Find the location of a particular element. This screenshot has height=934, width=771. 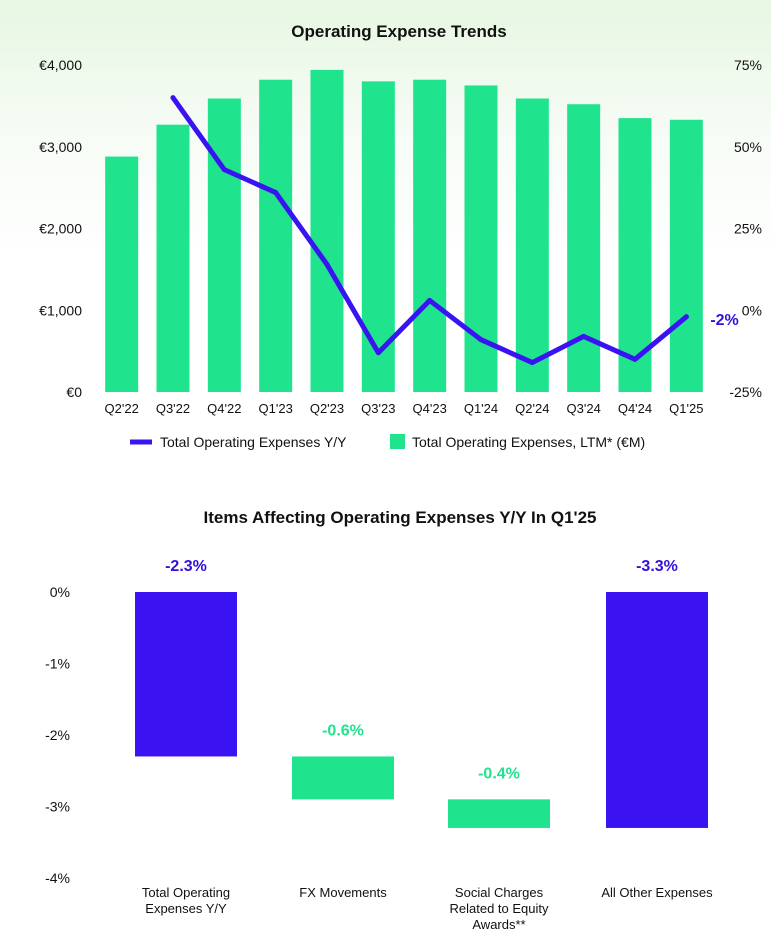

y-axis-tick: -3% is located at coordinates (57, 807).